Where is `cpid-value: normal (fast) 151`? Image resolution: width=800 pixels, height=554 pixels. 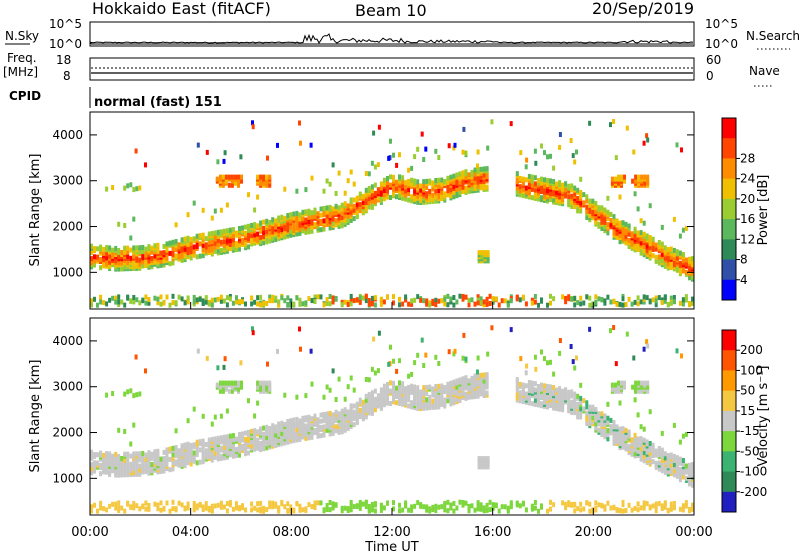 cpid-value: normal (fast) 151 is located at coordinates (158, 102).